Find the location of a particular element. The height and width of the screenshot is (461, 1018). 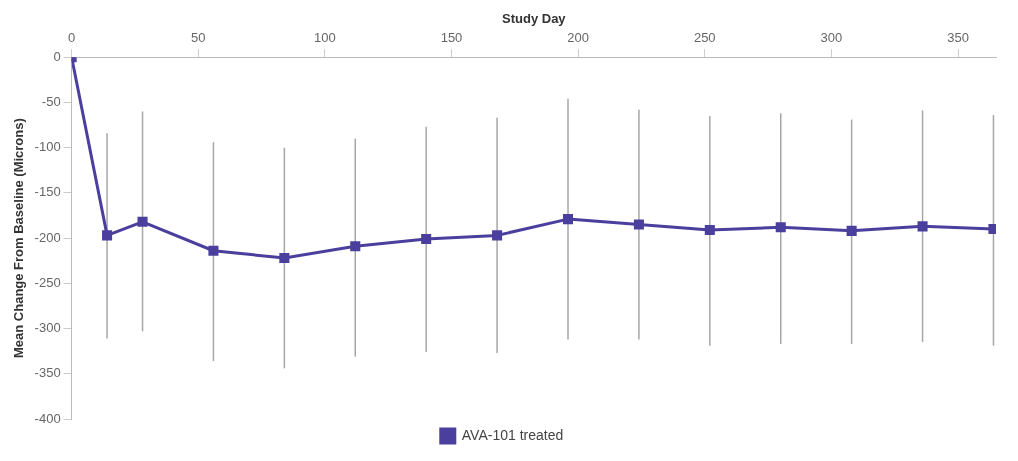

x-tick-label: 150 is located at coordinates (451, 37).